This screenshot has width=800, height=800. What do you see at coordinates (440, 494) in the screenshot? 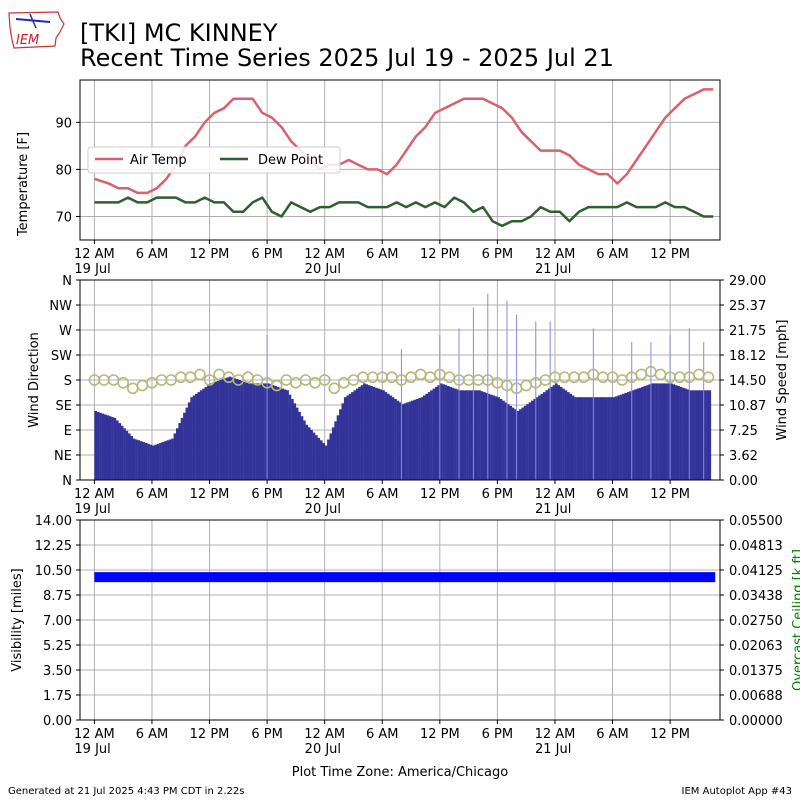
I see `x-tick-label: 12 PM` at bounding box center [440, 494].